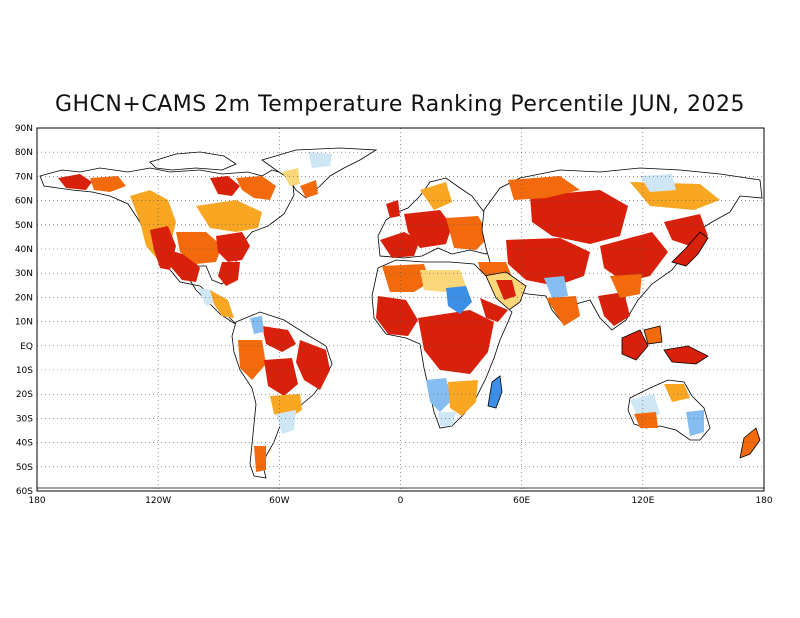 Image resolution: width=800 pixels, height=618 pixels. Describe the element at coordinates (309, 189) in the screenshot. I see `greenland-warm-south` at that location.